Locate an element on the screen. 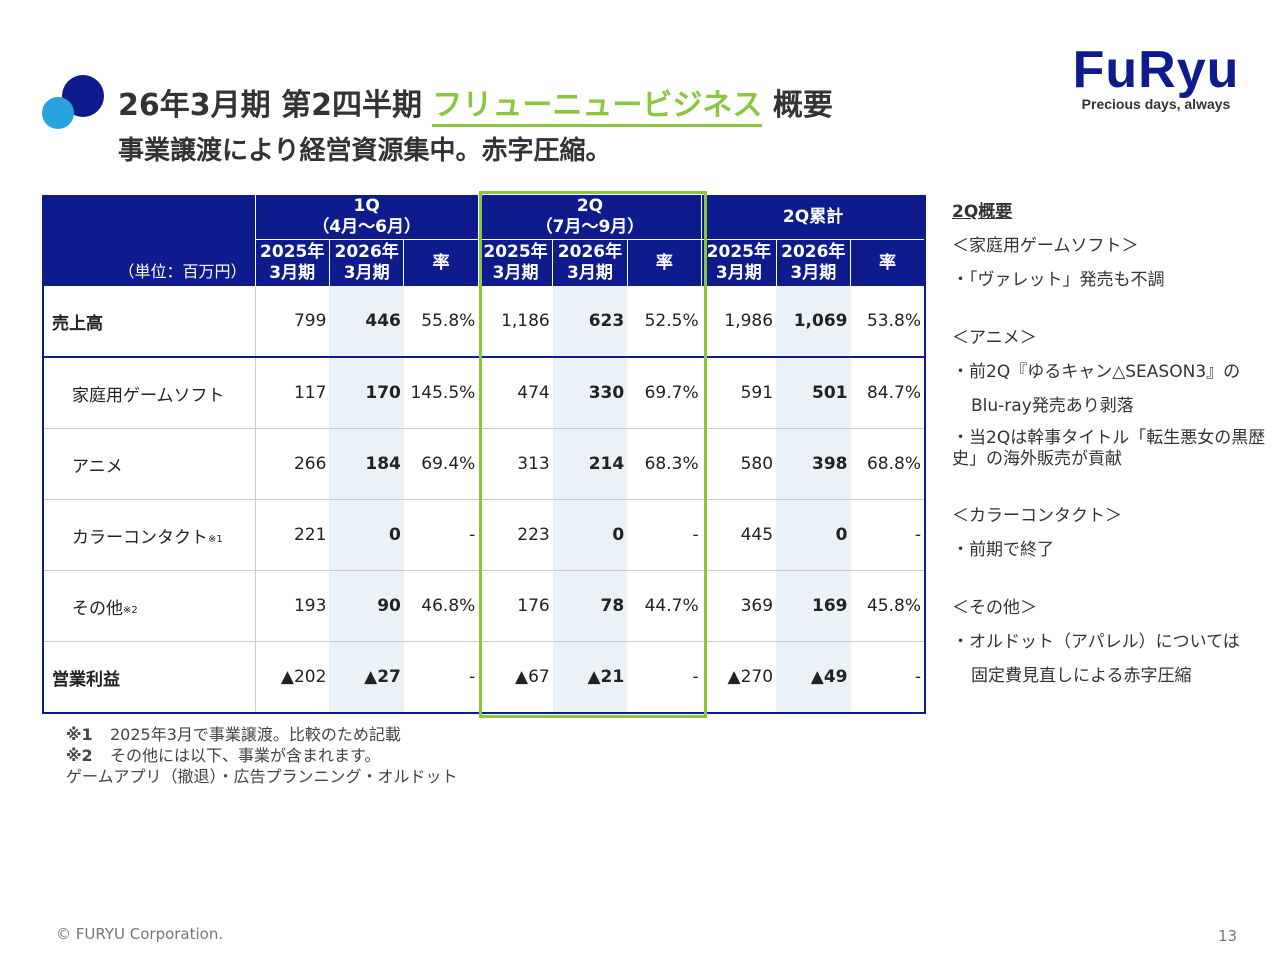  prior-value-cell: 176 is located at coordinates (515, 606).